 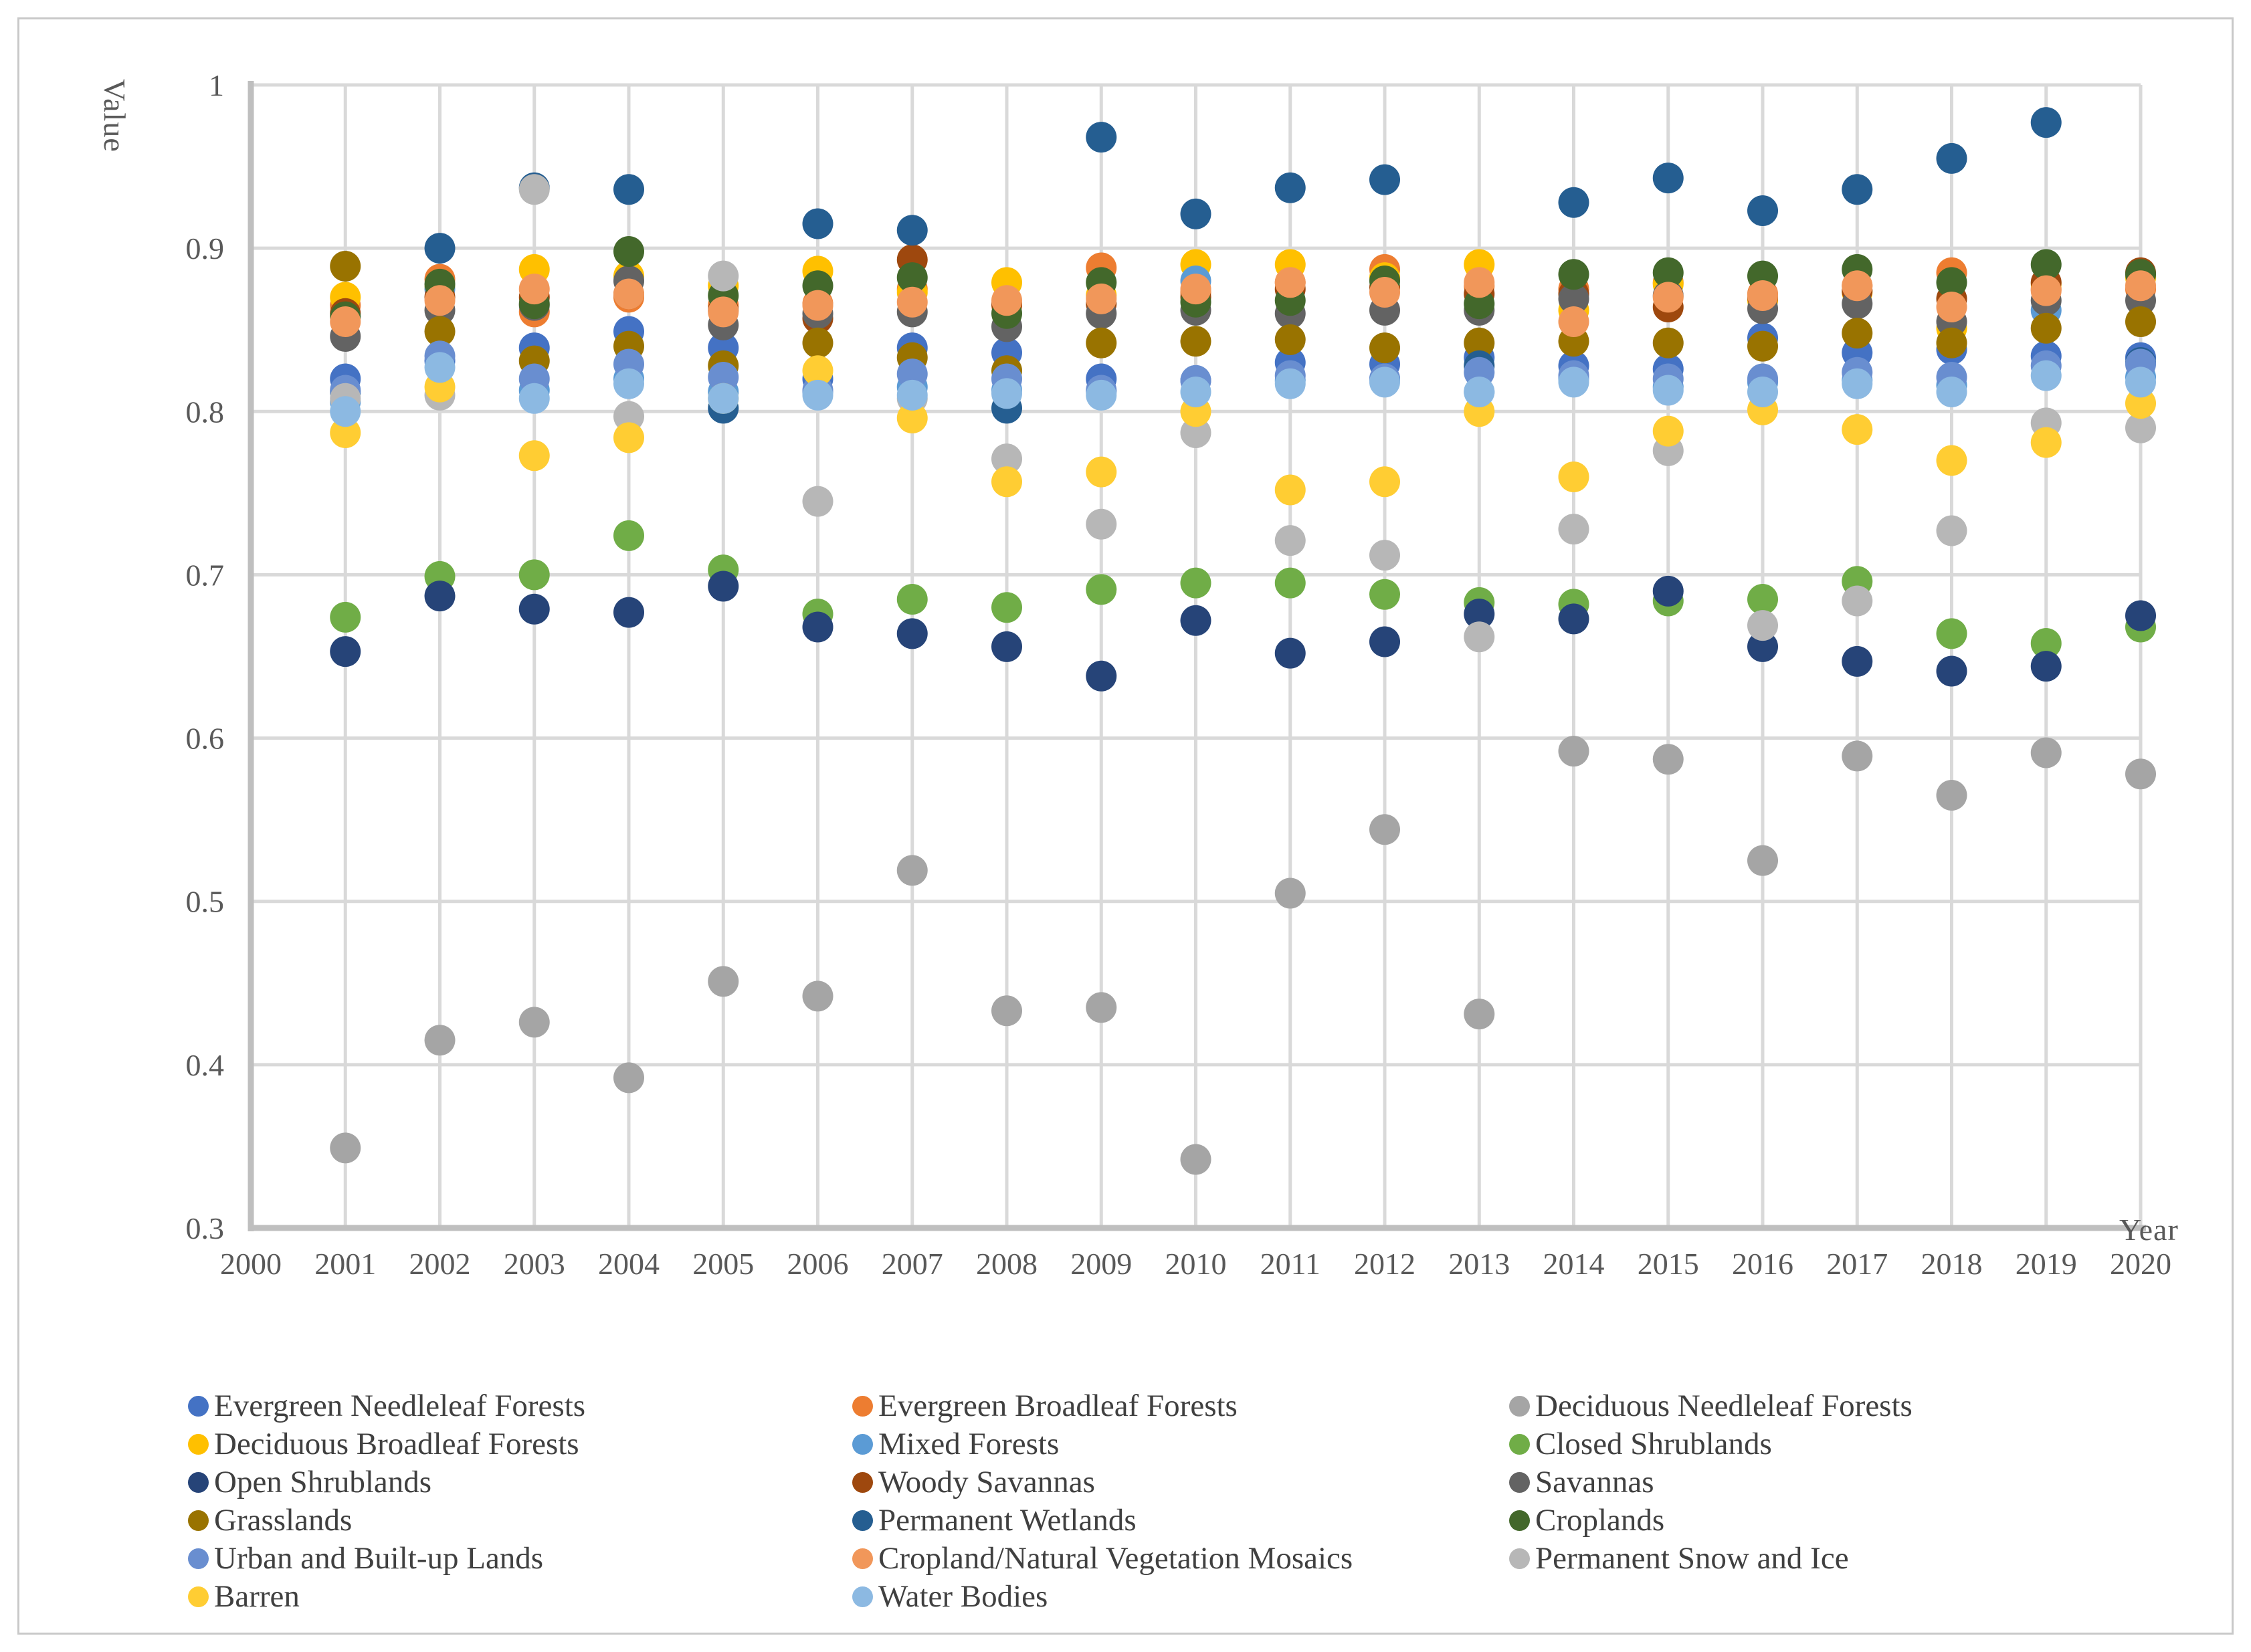 What do you see at coordinates (1479, 1264) in the screenshot?
I see `x-tick-label: 2013` at bounding box center [1479, 1264].